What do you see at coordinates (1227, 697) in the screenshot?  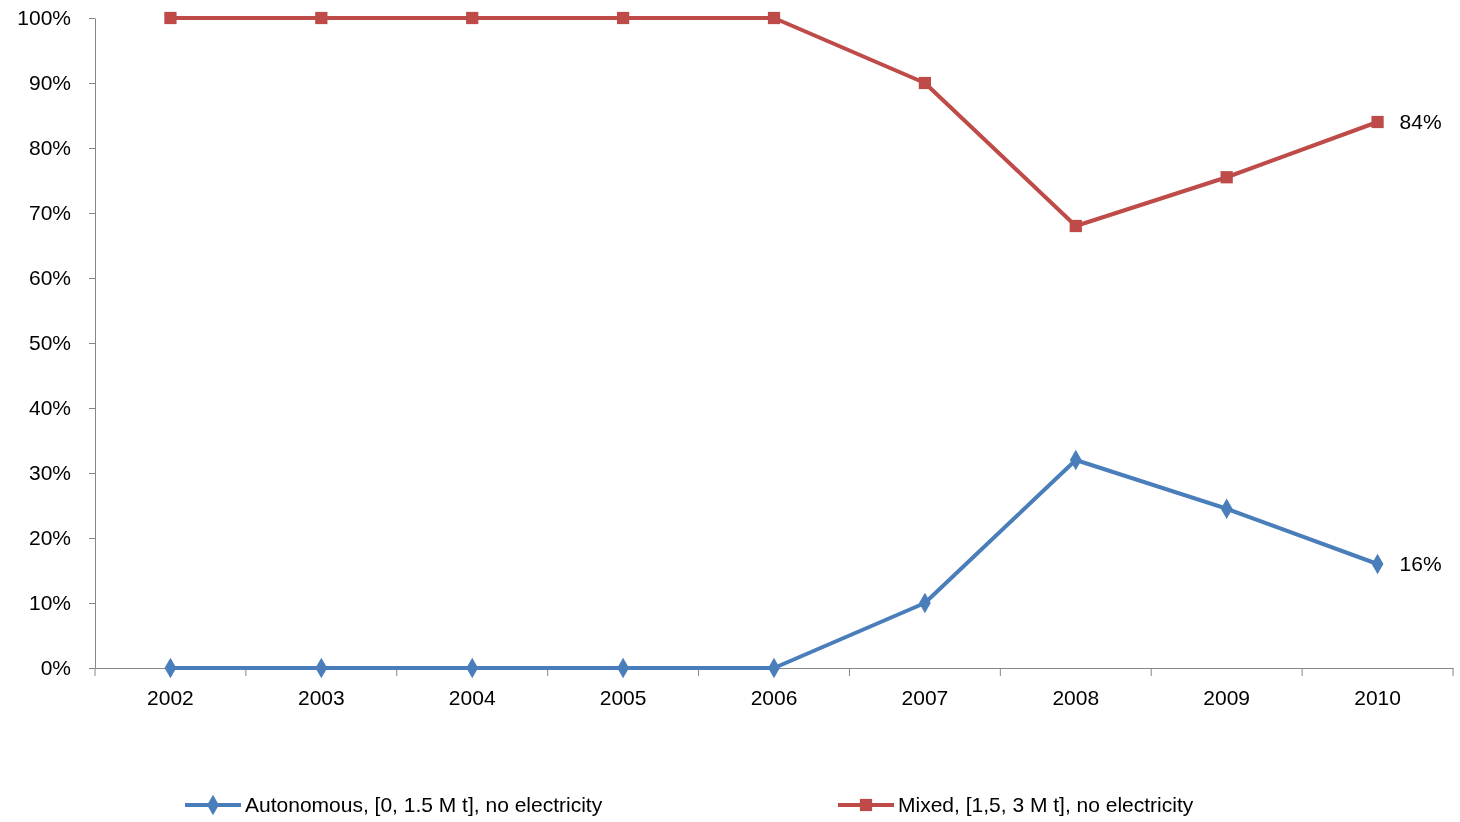 I see `x-tick-label: 2009` at bounding box center [1227, 697].